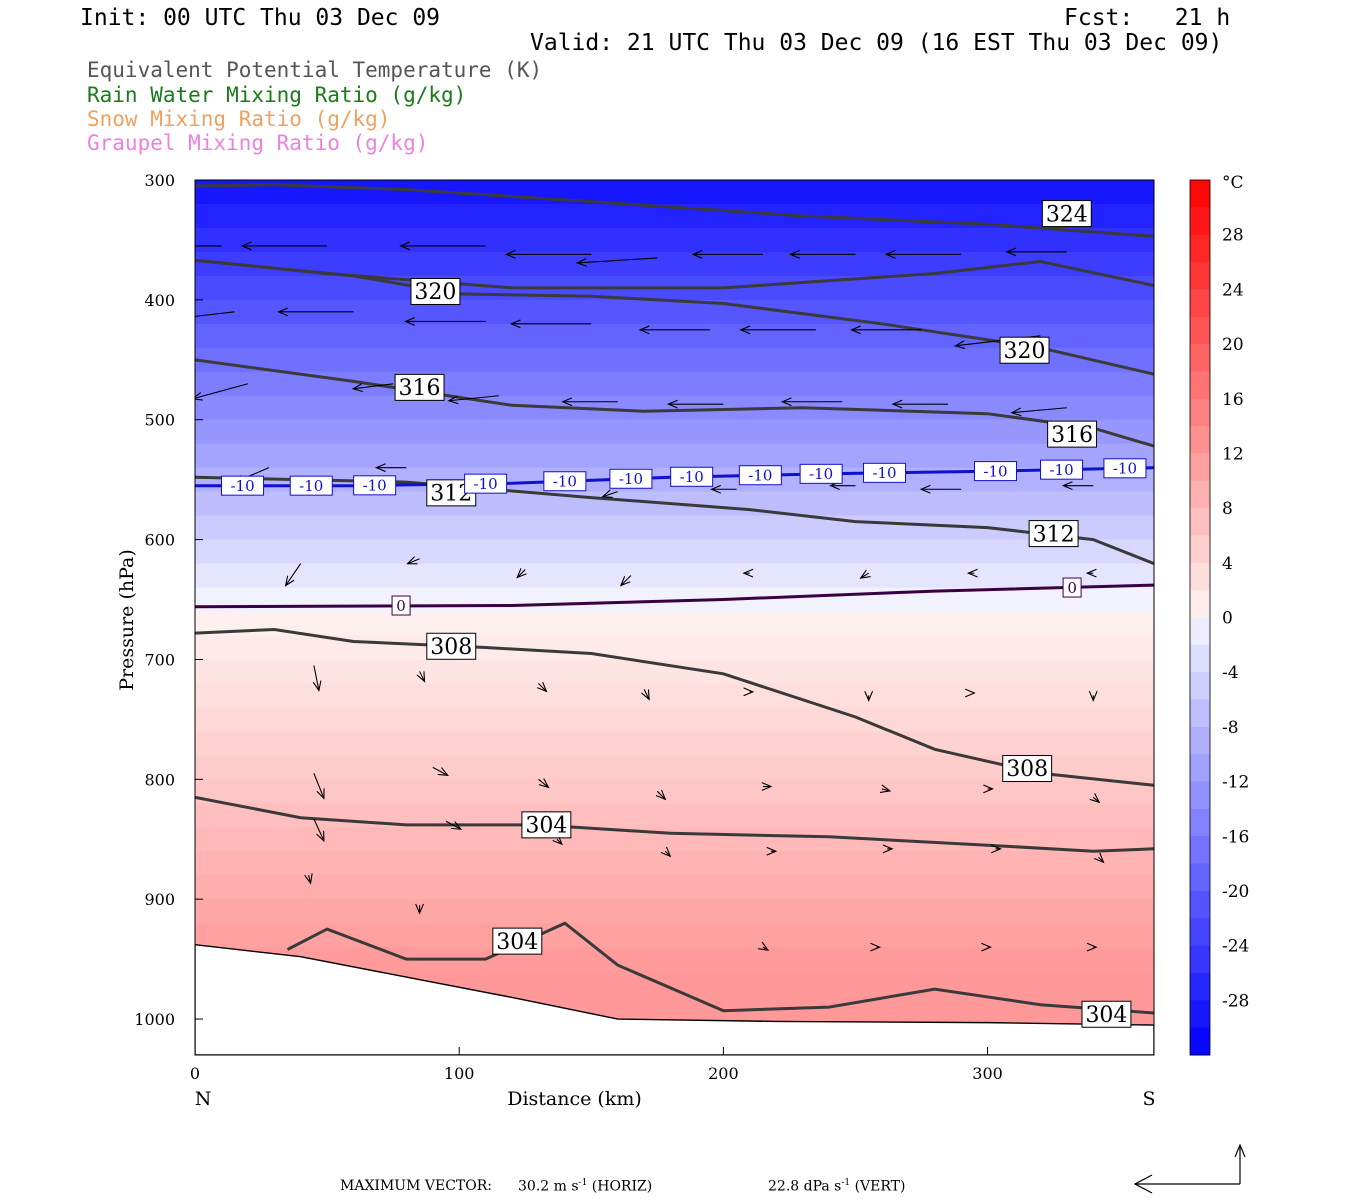 This screenshot has width=1350, height=1200. I want to click on colorbar: 28 24 20 16 12 8 4 0 -4 -8 -12 -16 -20 -24 -28 °C, so click(1219, 614).